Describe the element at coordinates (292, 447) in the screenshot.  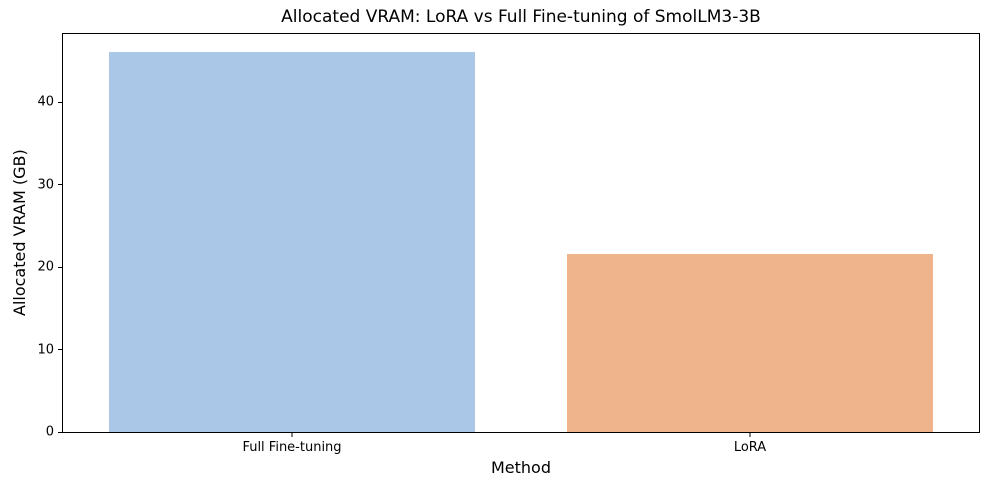
I see `x-tick-label-full-fine-tuning: Full Fine-tuning` at that location.